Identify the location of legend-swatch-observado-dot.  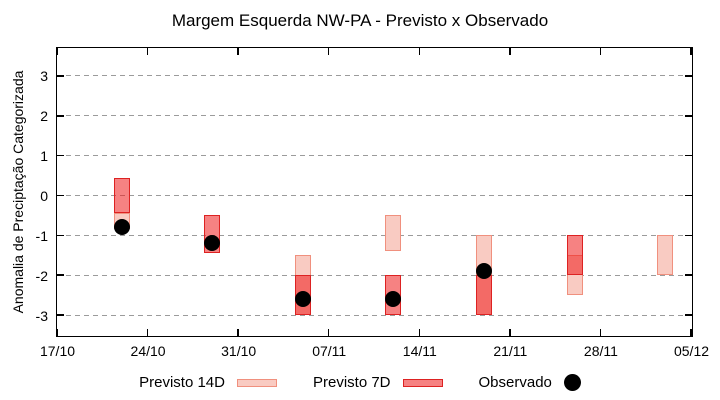
(572, 382).